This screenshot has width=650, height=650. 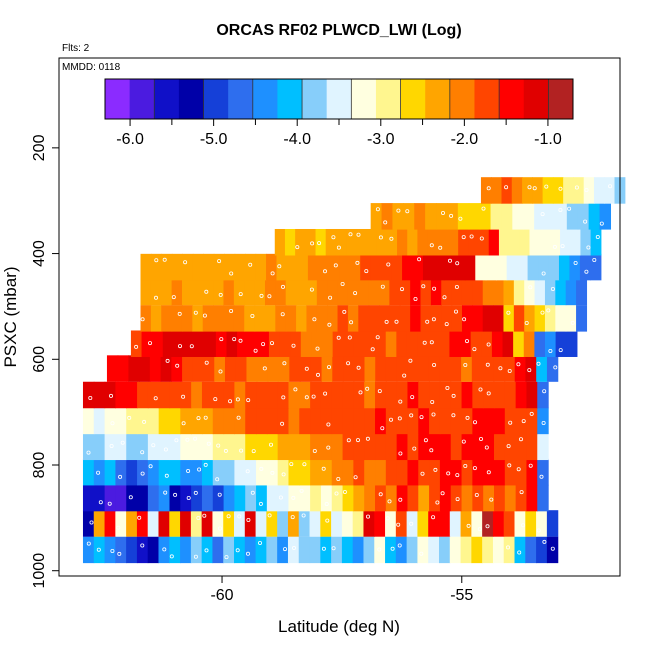 I want to click on y-tick-label: 200, so click(x=39, y=147).